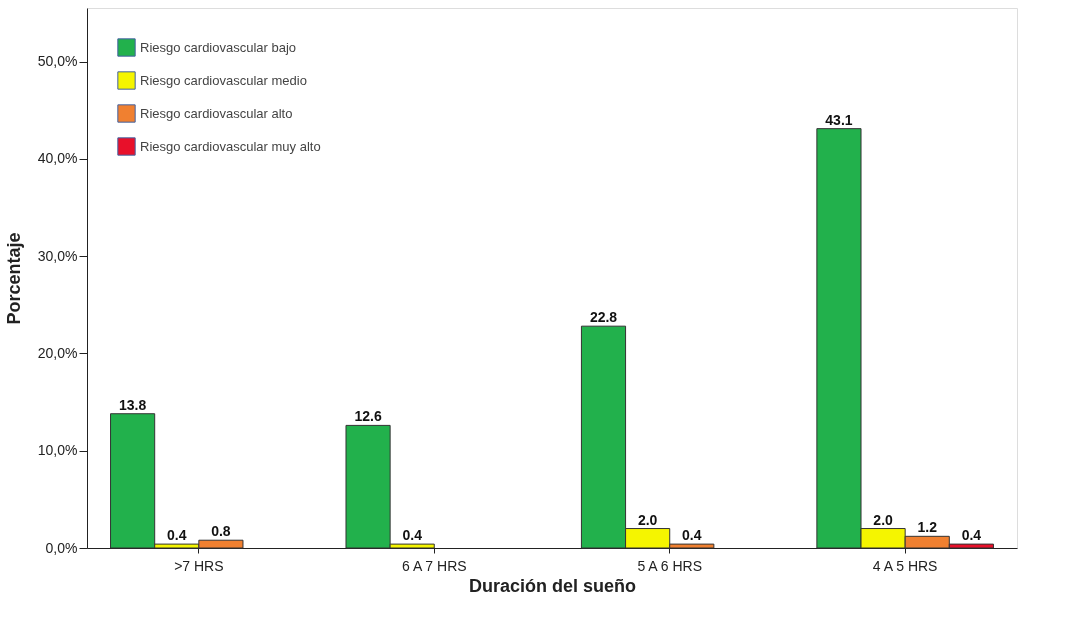  I want to click on data-label: 0.8, so click(221, 531).